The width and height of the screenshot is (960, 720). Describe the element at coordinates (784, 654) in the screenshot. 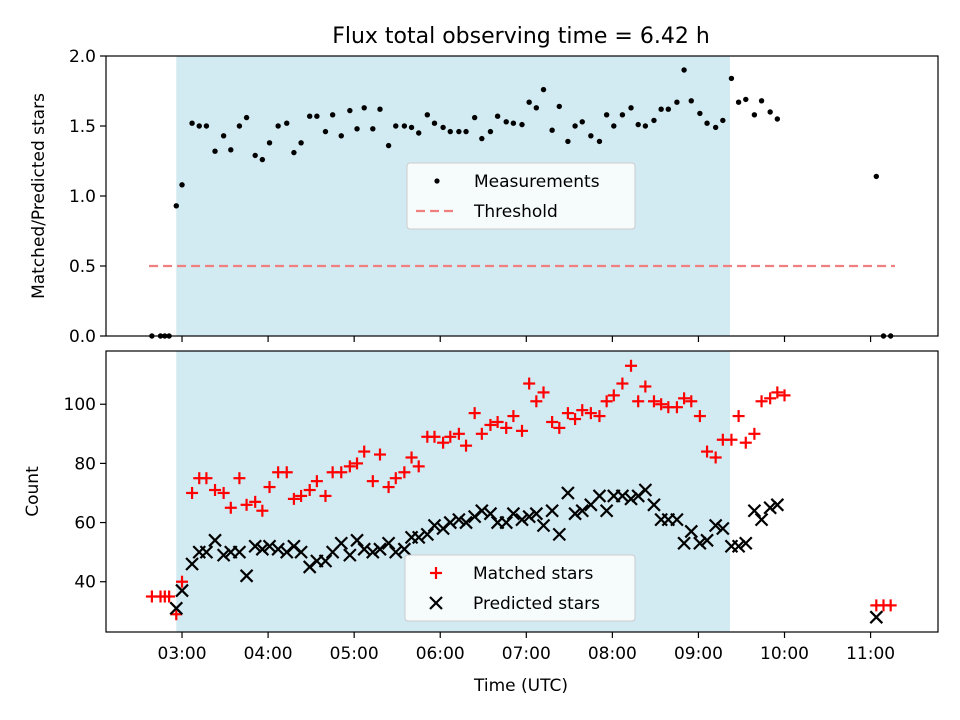

I see `x-tick-label: 10:00` at that location.